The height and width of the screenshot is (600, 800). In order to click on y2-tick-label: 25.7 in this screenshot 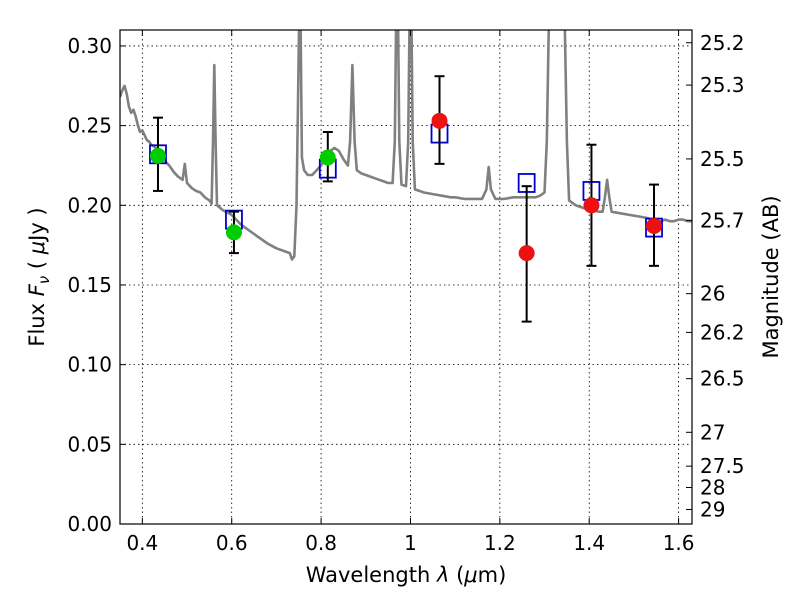, I will do `click(722, 220)`.